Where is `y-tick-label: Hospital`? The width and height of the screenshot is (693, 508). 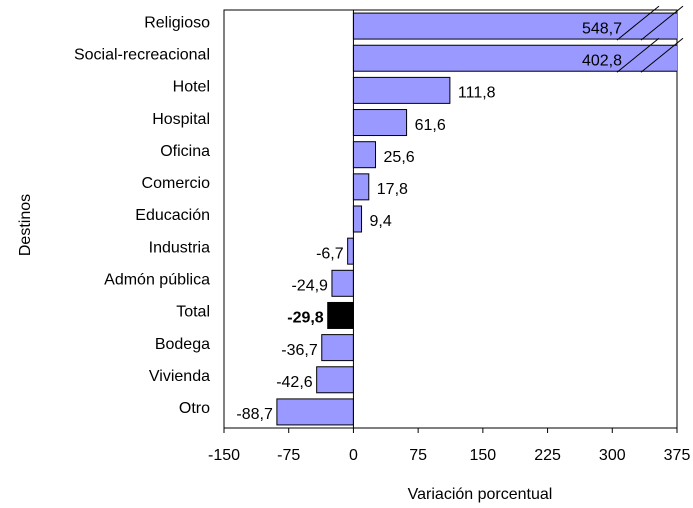
y-tick-label: Hospital is located at coordinates (181, 119).